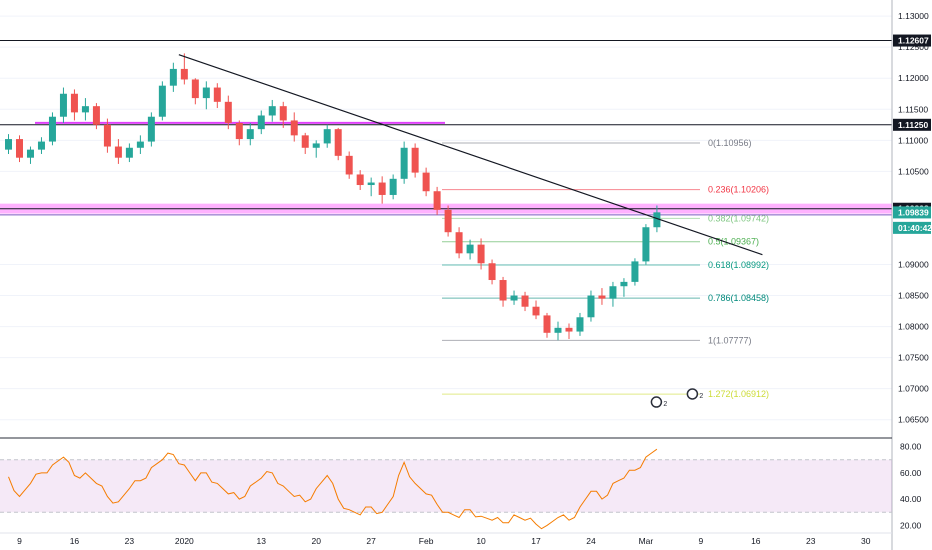 This screenshot has height=550, width=932. I want to click on time-tick-label: 2020, so click(184, 541).